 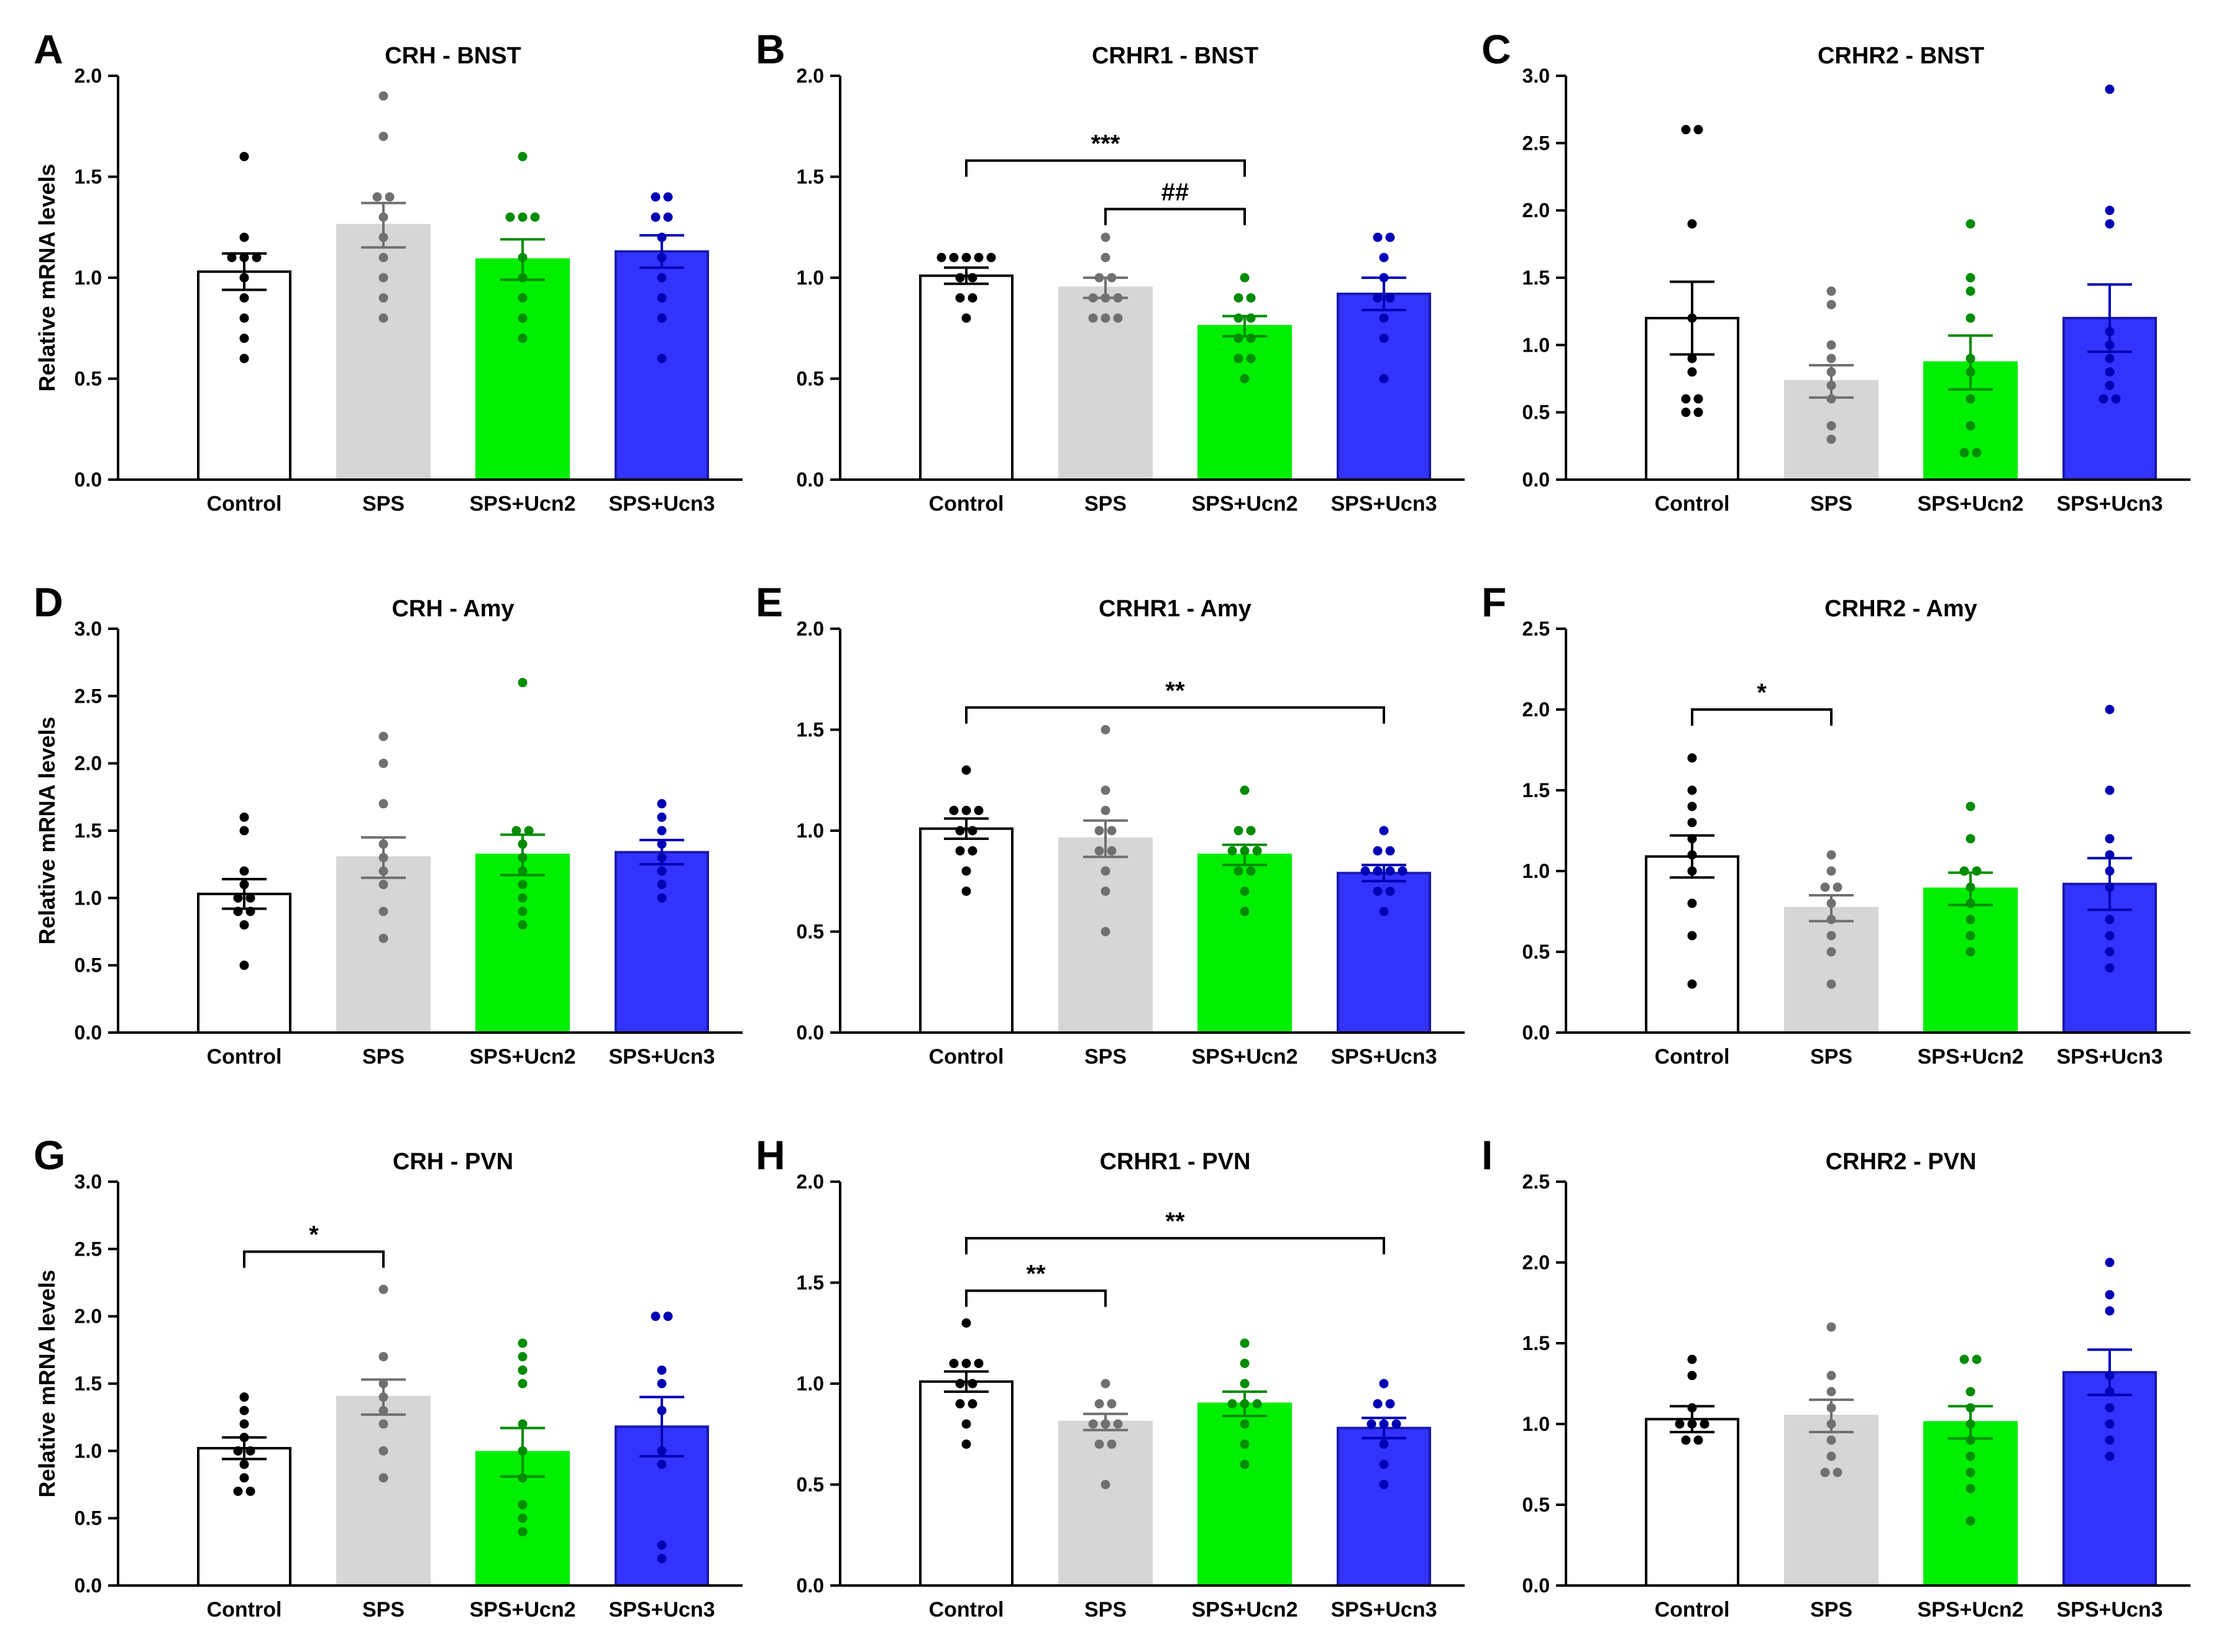 I want to click on y-tick-label: 3.0, so click(x=1536, y=76).